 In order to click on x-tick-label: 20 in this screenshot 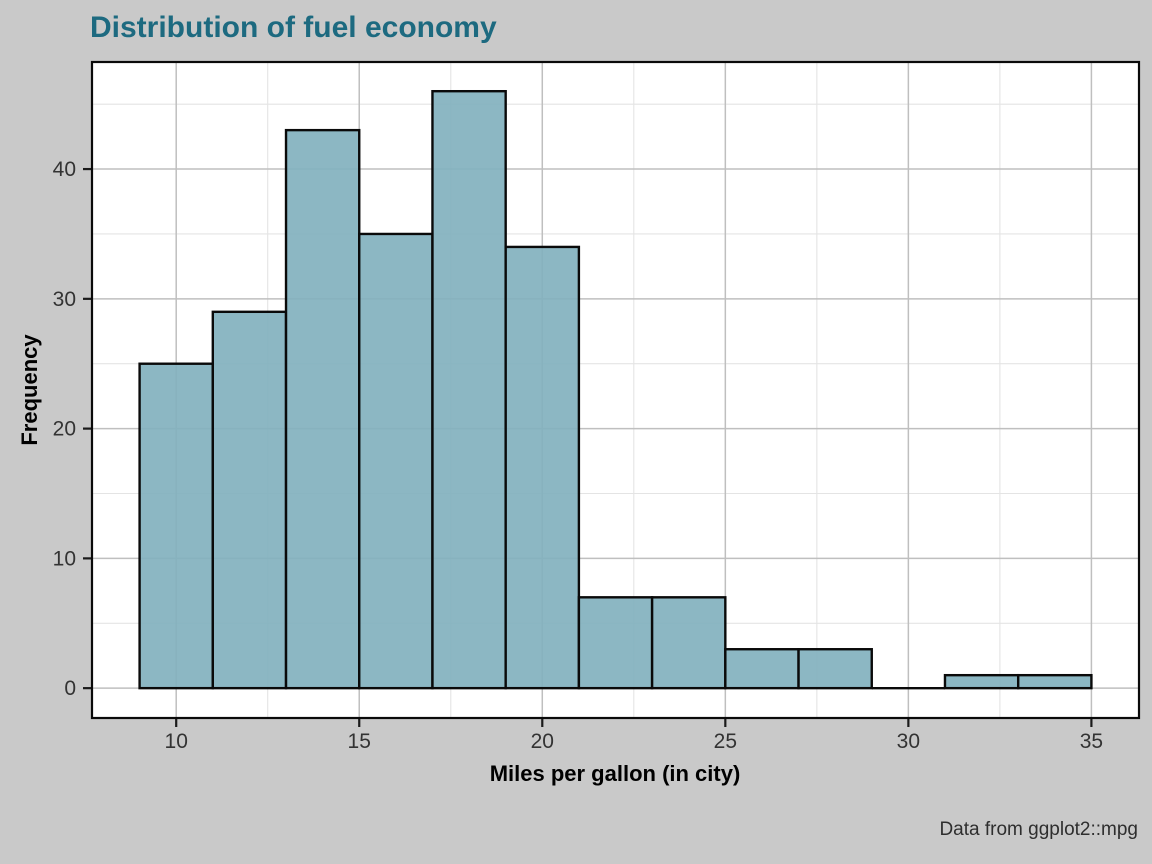, I will do `click(542, 741)`.